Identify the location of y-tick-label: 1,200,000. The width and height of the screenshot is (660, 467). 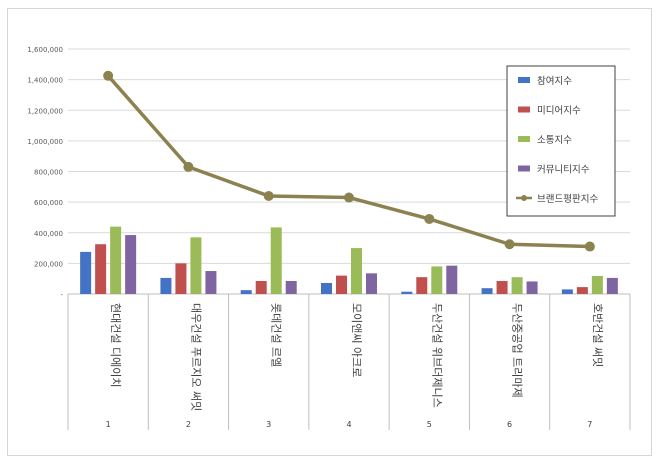
(45, 111).